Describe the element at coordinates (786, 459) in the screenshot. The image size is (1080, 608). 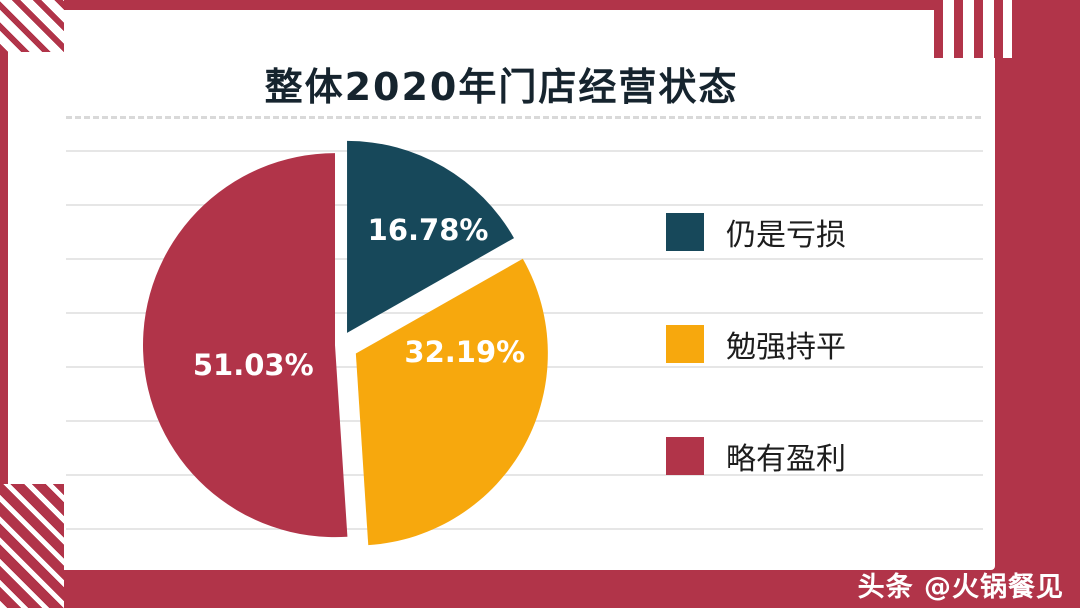
I see `legend-label-profit: 略有盈利` at that location.